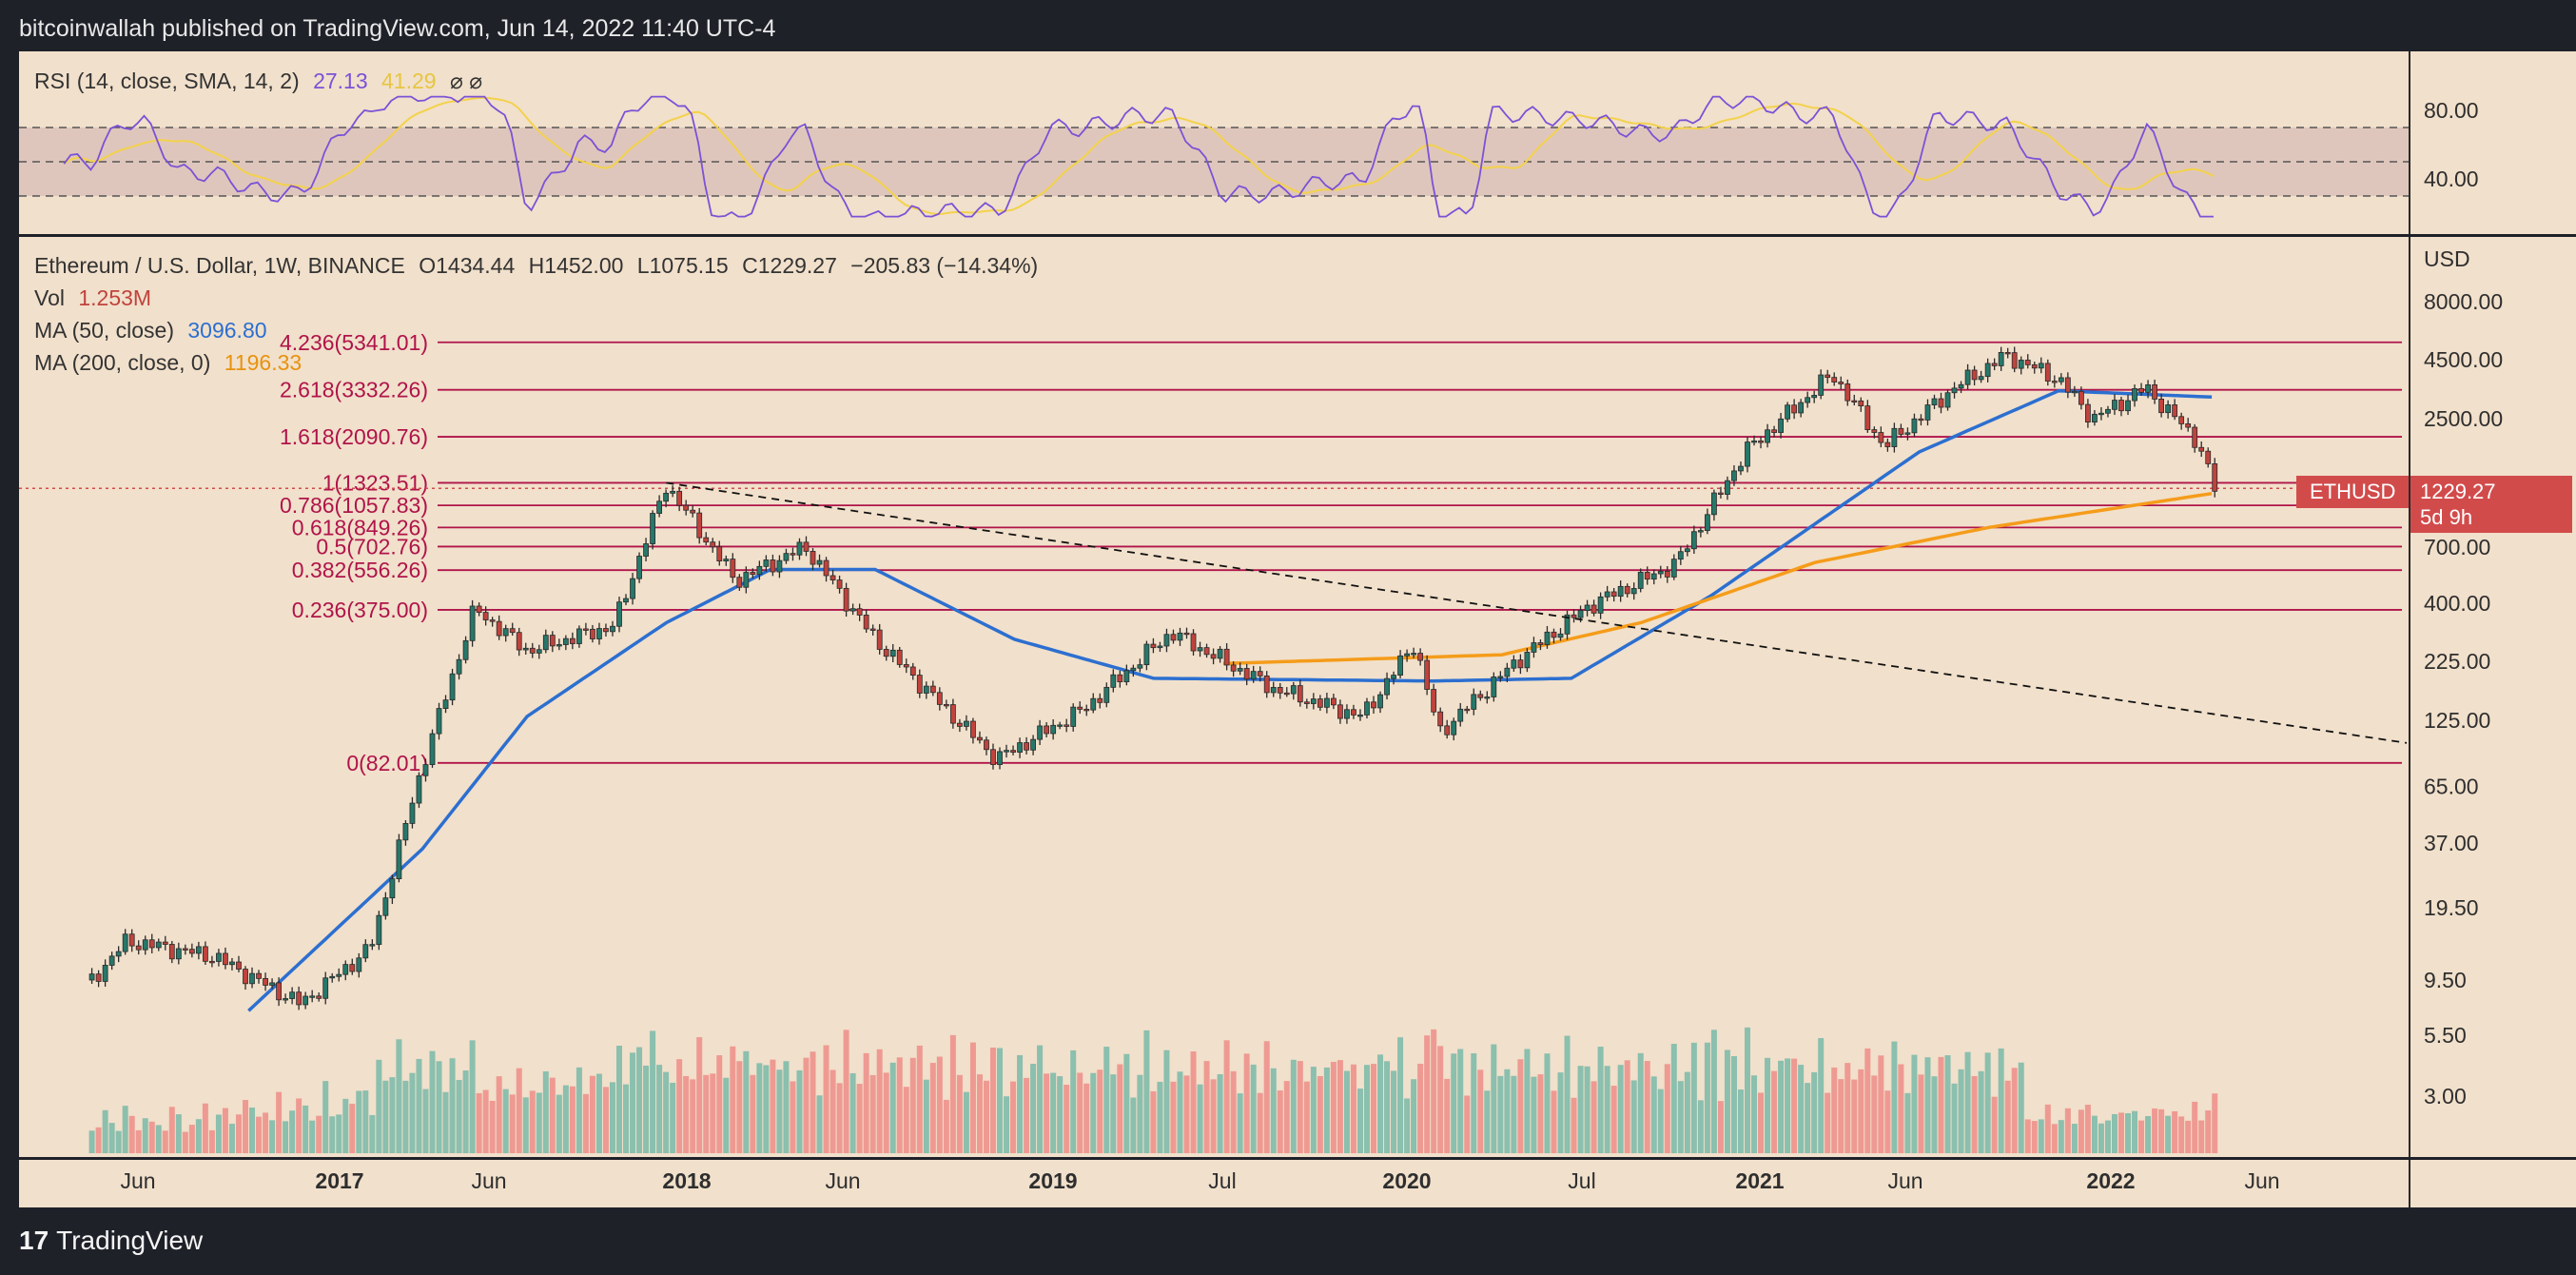 Image resolution: width=2576 pixels, height=1275 pixels. I want to click on rsi-axis-label: 40.00, so click(2451, 179).